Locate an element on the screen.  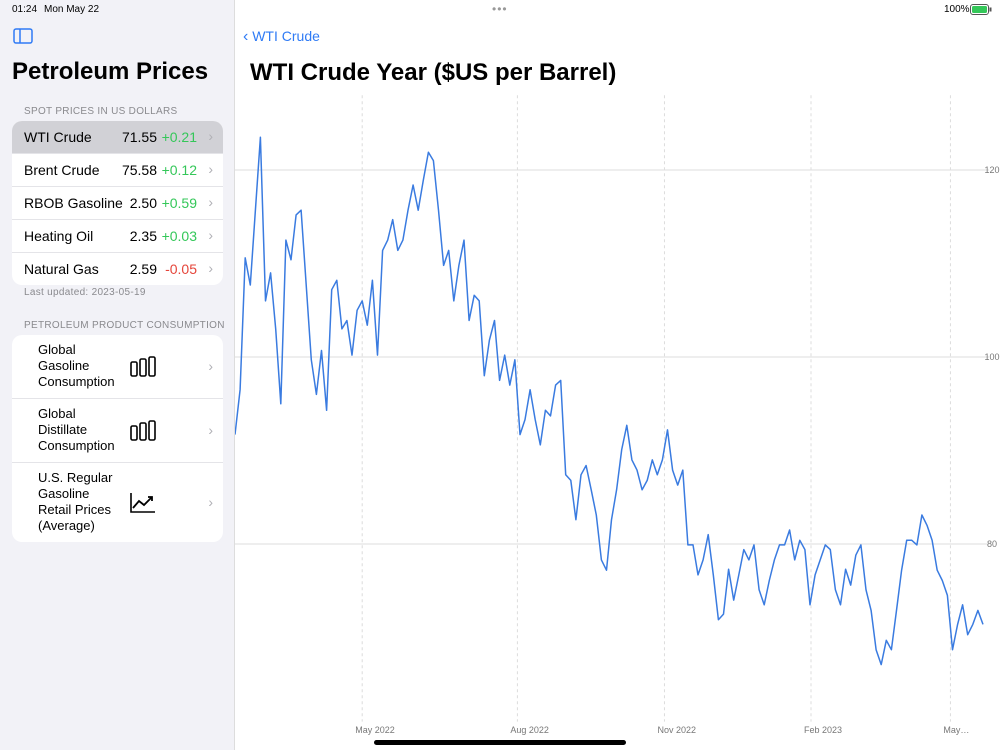
status-date: Mon May 22 is located at coordinates (72, 9).